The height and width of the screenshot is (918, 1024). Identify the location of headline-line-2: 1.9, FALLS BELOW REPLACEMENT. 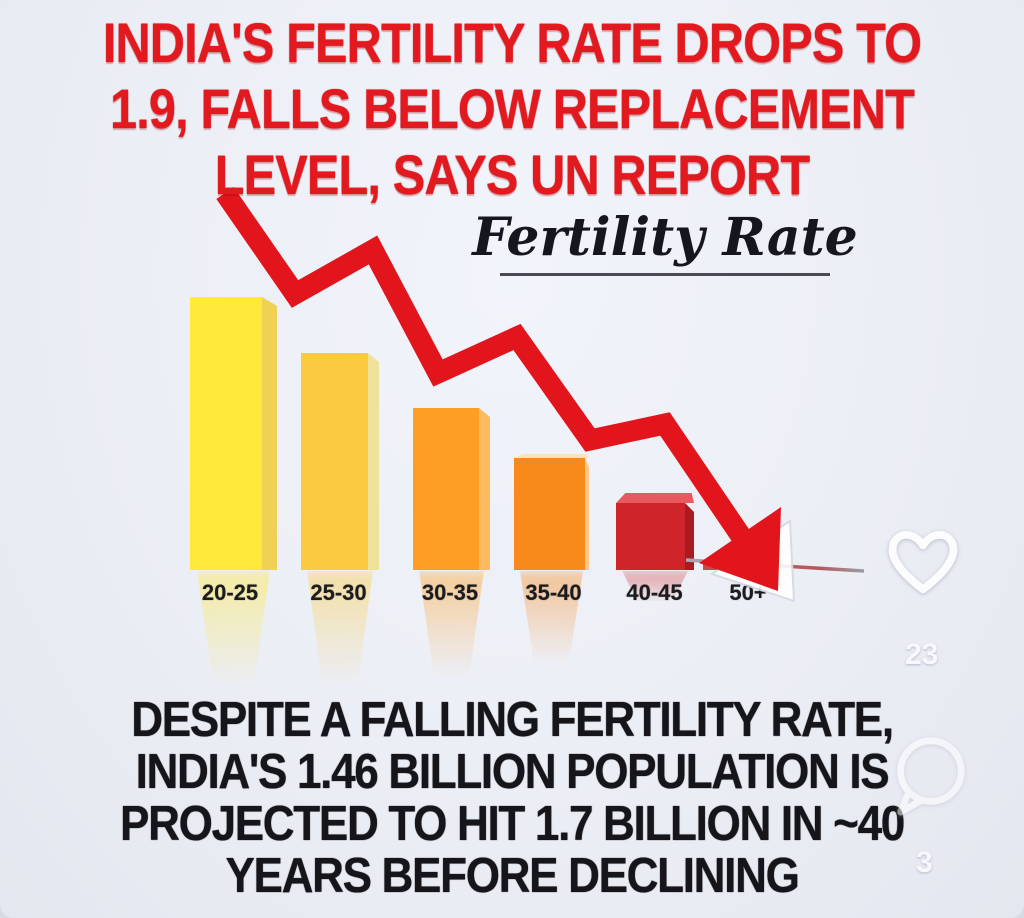
(512, 108).